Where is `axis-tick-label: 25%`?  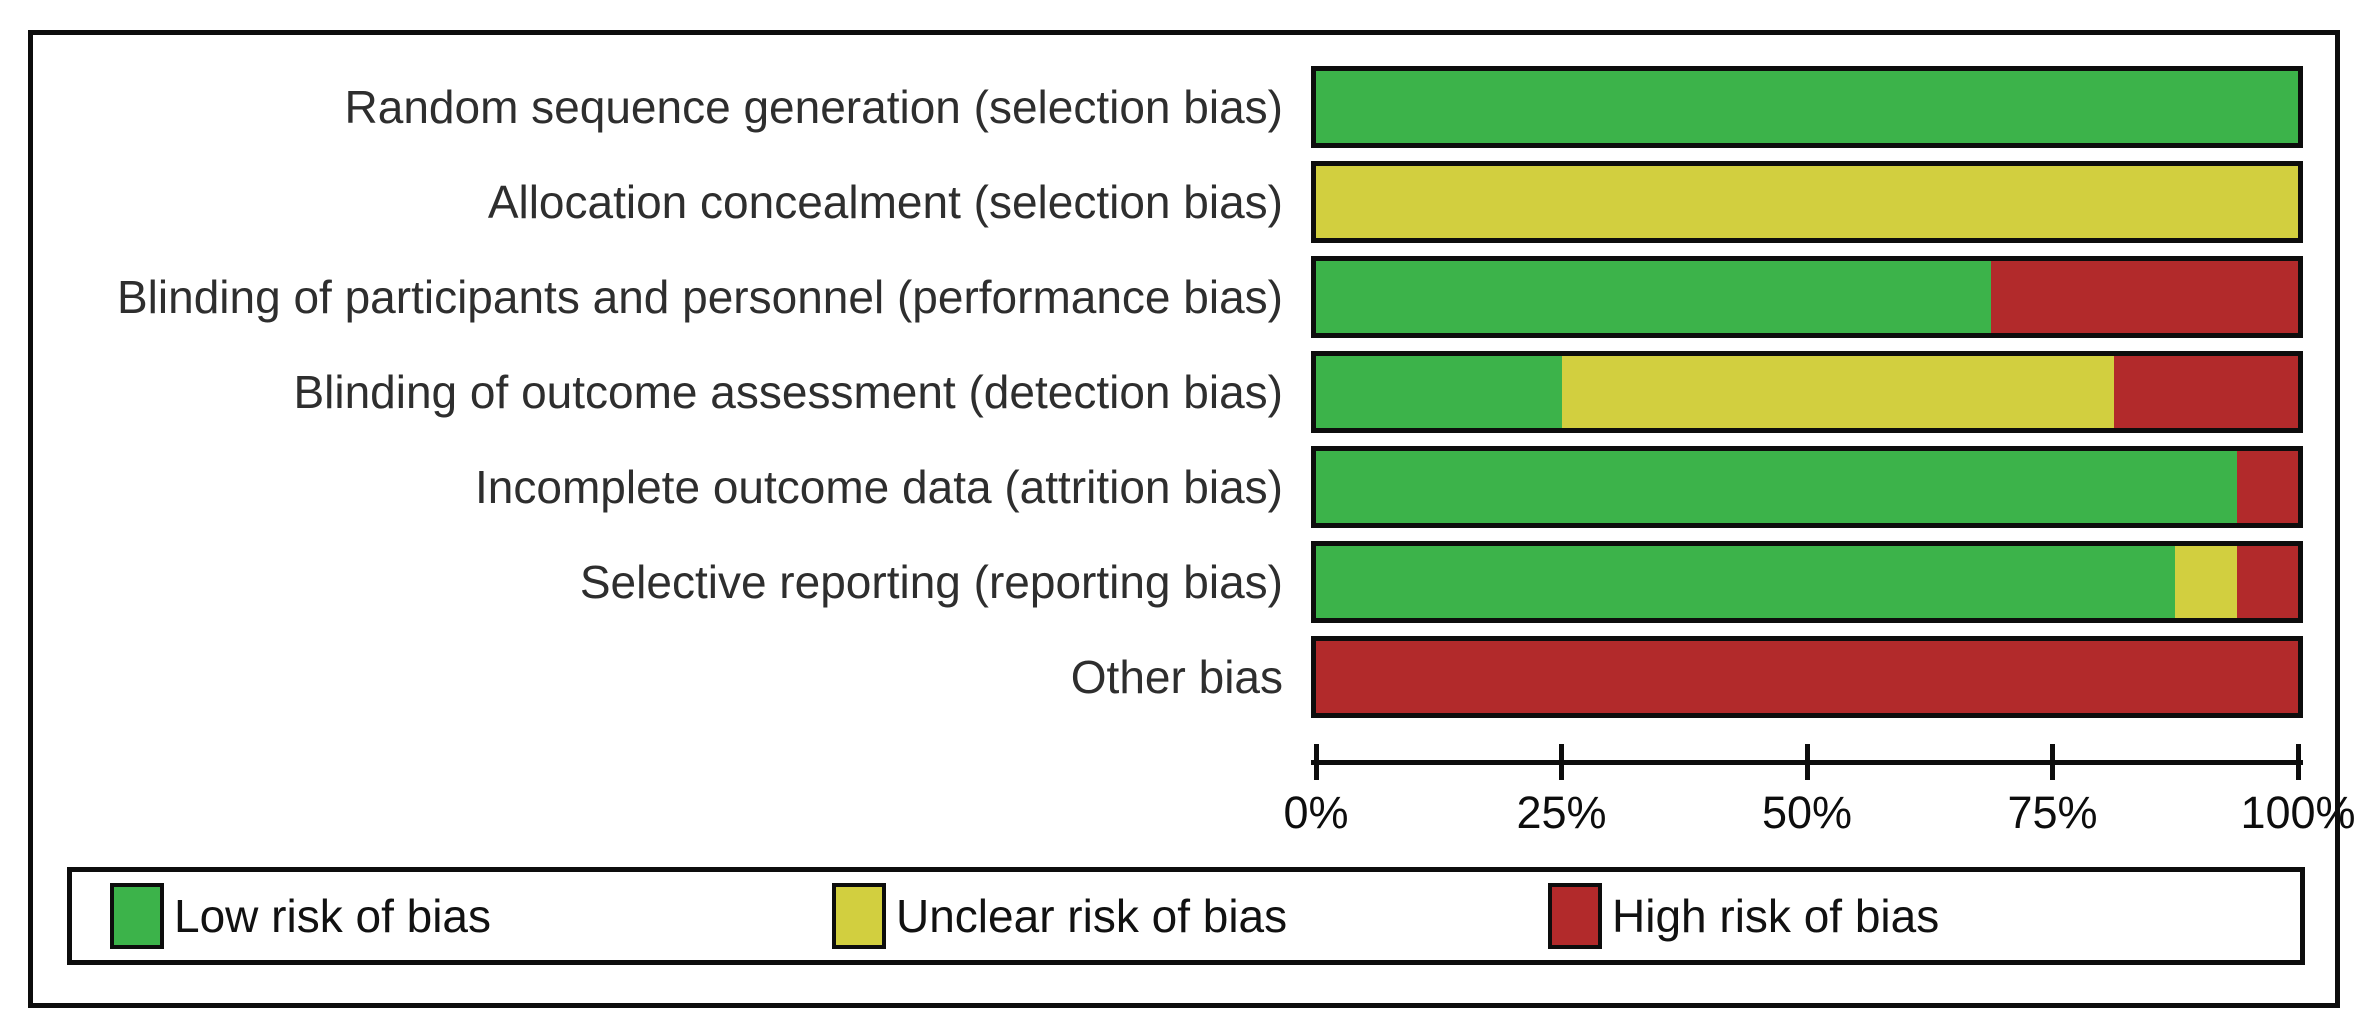 axis-tick-label: 25% is located at coordinates (1561, 812).